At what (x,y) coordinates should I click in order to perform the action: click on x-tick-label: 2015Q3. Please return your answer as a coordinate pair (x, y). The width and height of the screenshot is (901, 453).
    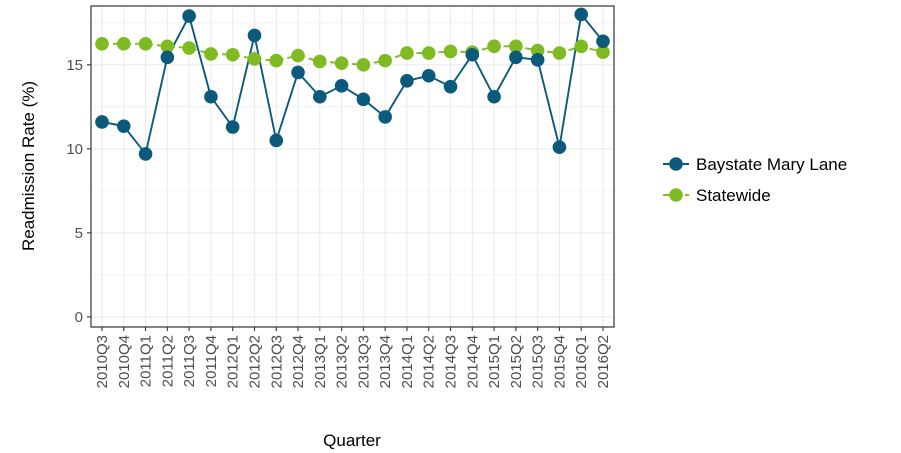
    Looking at the image, I should click on (538, 361).